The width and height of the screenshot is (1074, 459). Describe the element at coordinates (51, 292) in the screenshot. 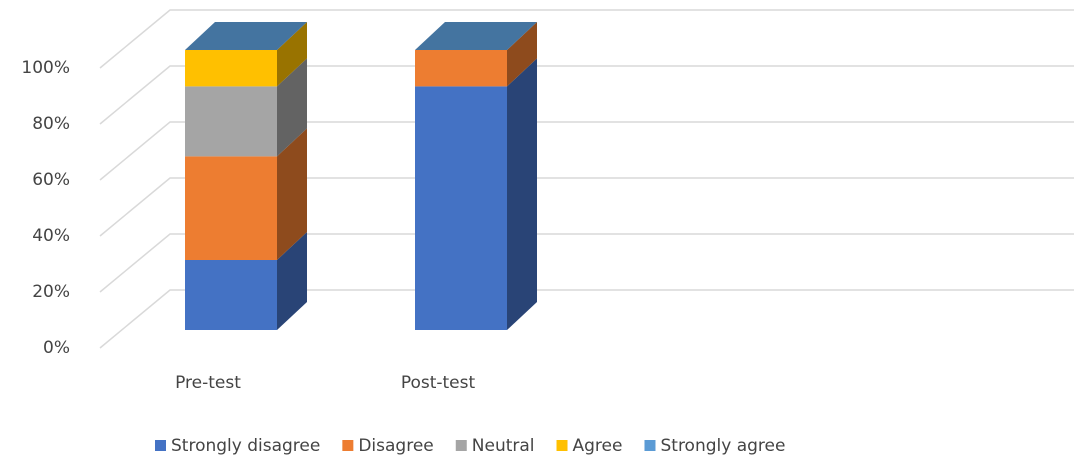

I see `y-tick-label: 20%` at that location.